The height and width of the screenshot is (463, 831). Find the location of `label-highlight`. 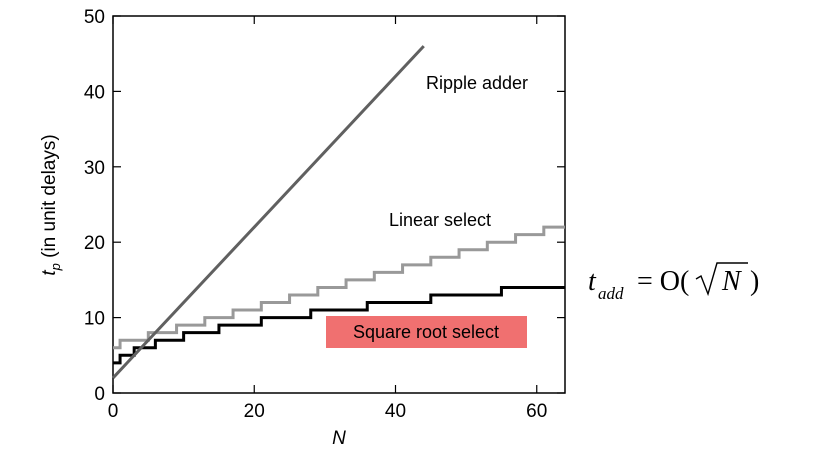

label-highlight is located at coordinates (426, 332).